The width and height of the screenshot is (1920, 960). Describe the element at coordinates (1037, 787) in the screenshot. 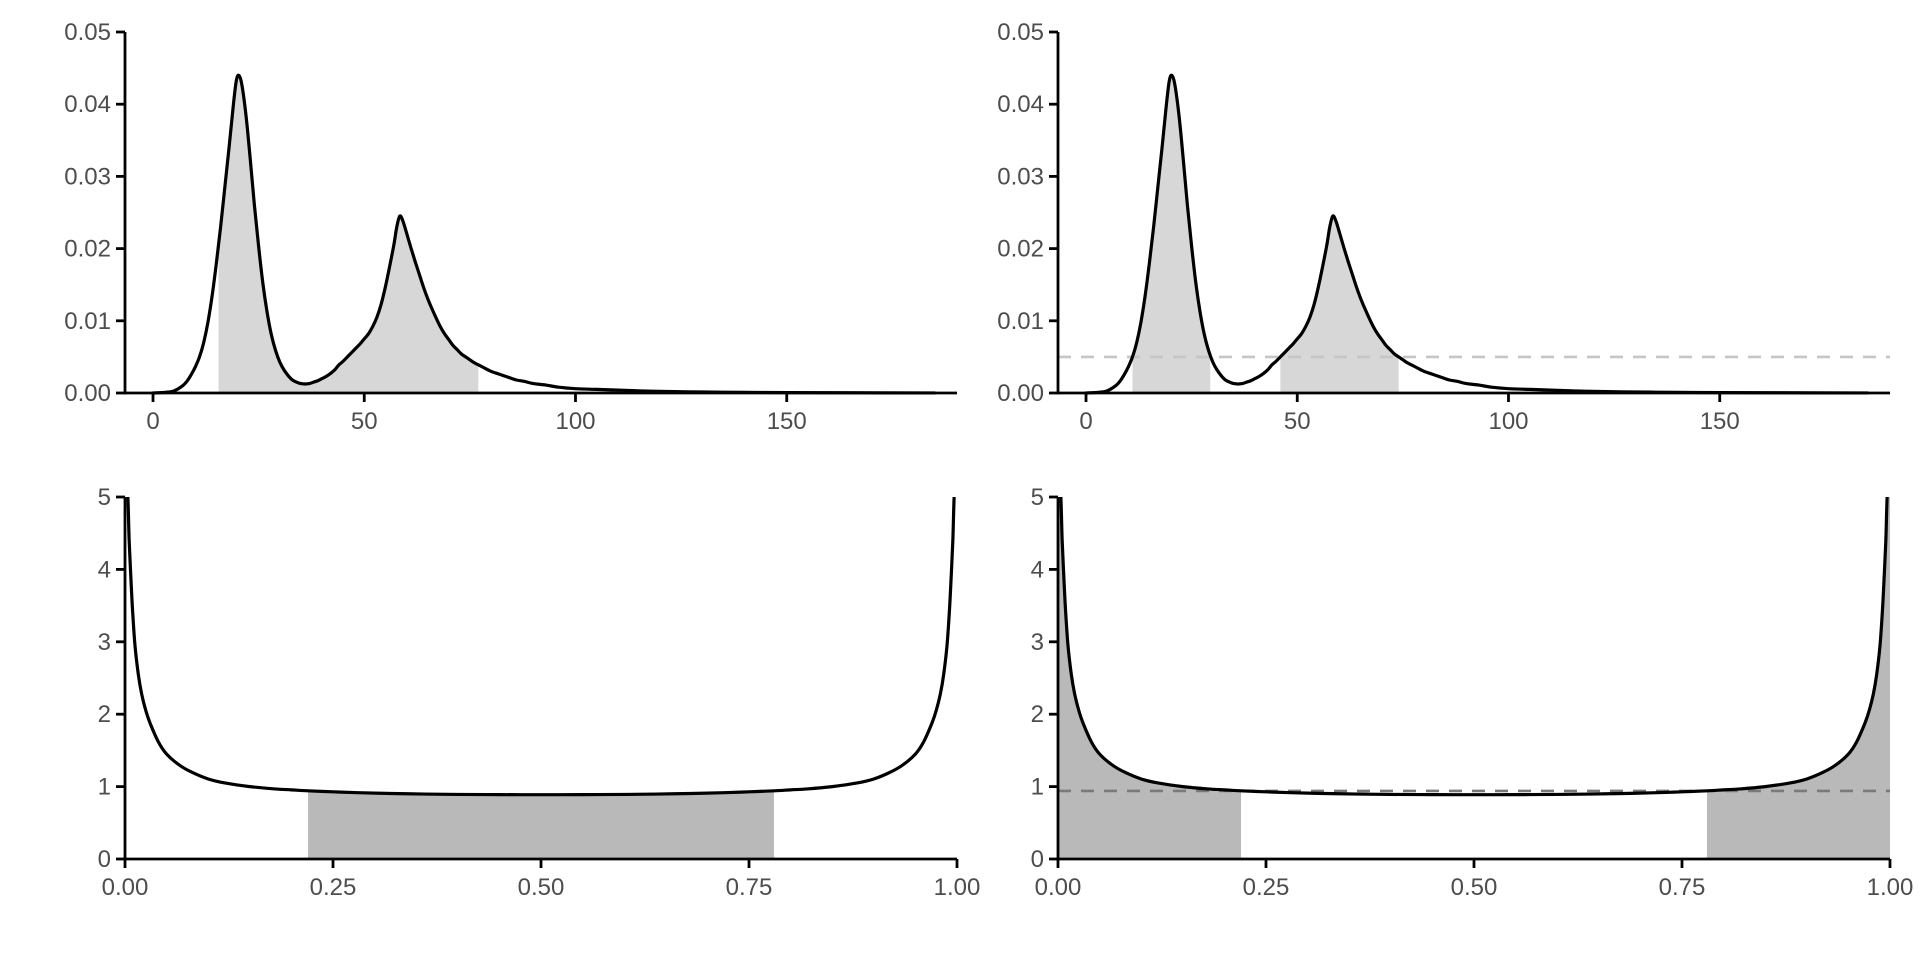

I see `y-axis-tick-label-bottom-right: 1` at that location.